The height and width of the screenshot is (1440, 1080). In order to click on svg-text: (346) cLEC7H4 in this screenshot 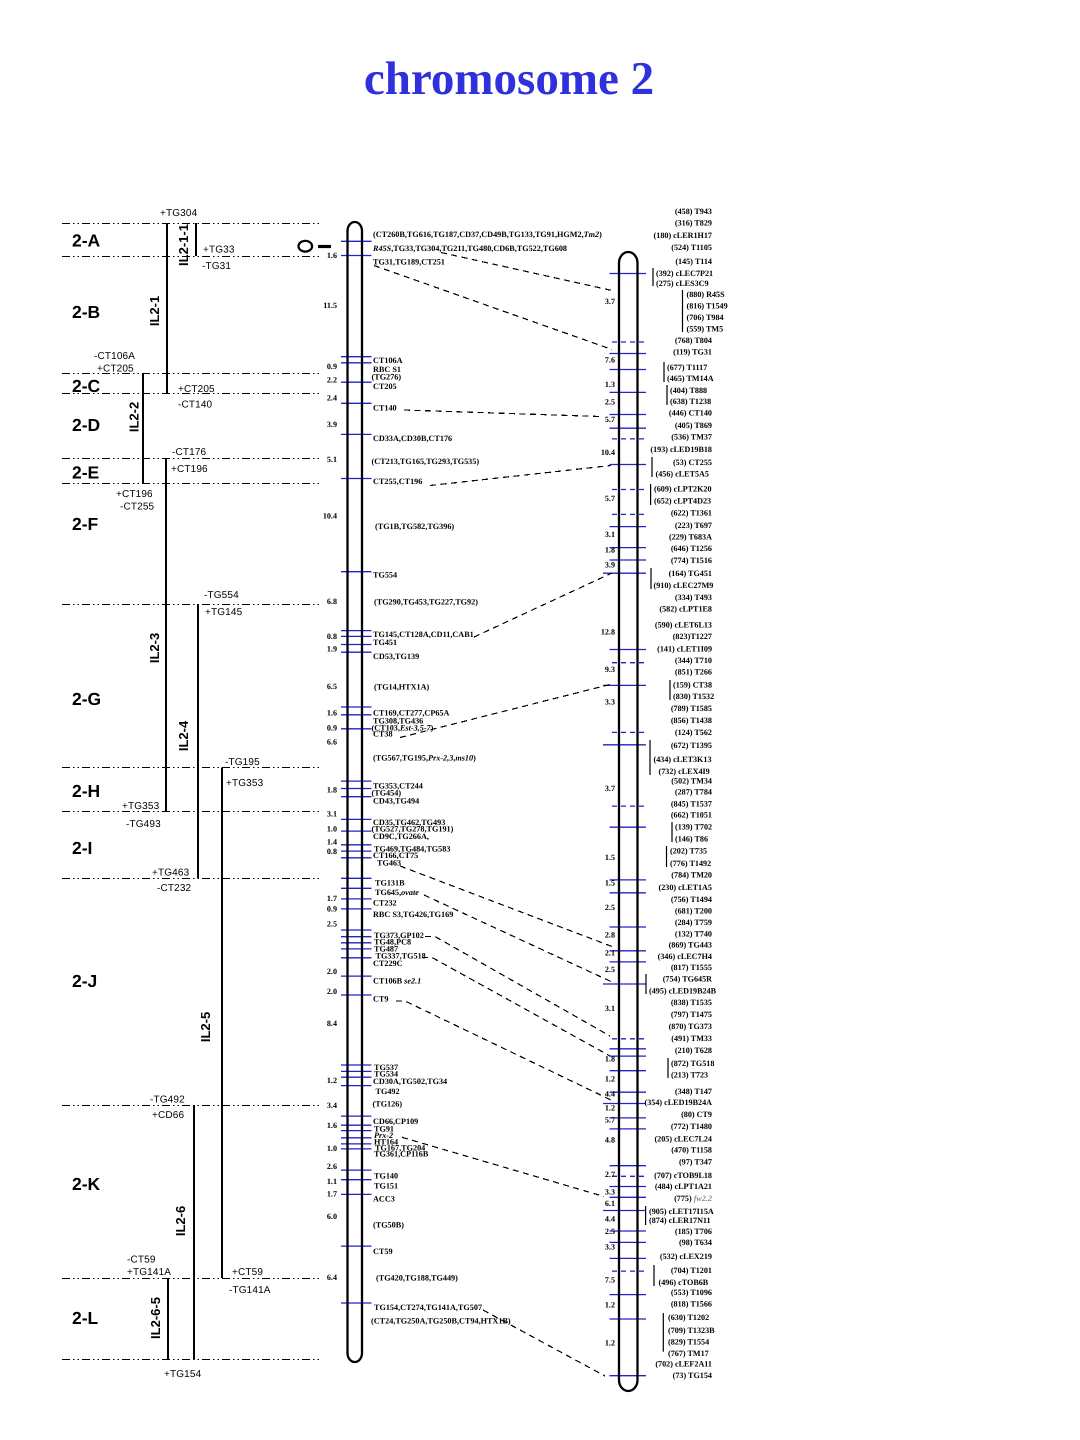, I will do `click(685, 956)`.